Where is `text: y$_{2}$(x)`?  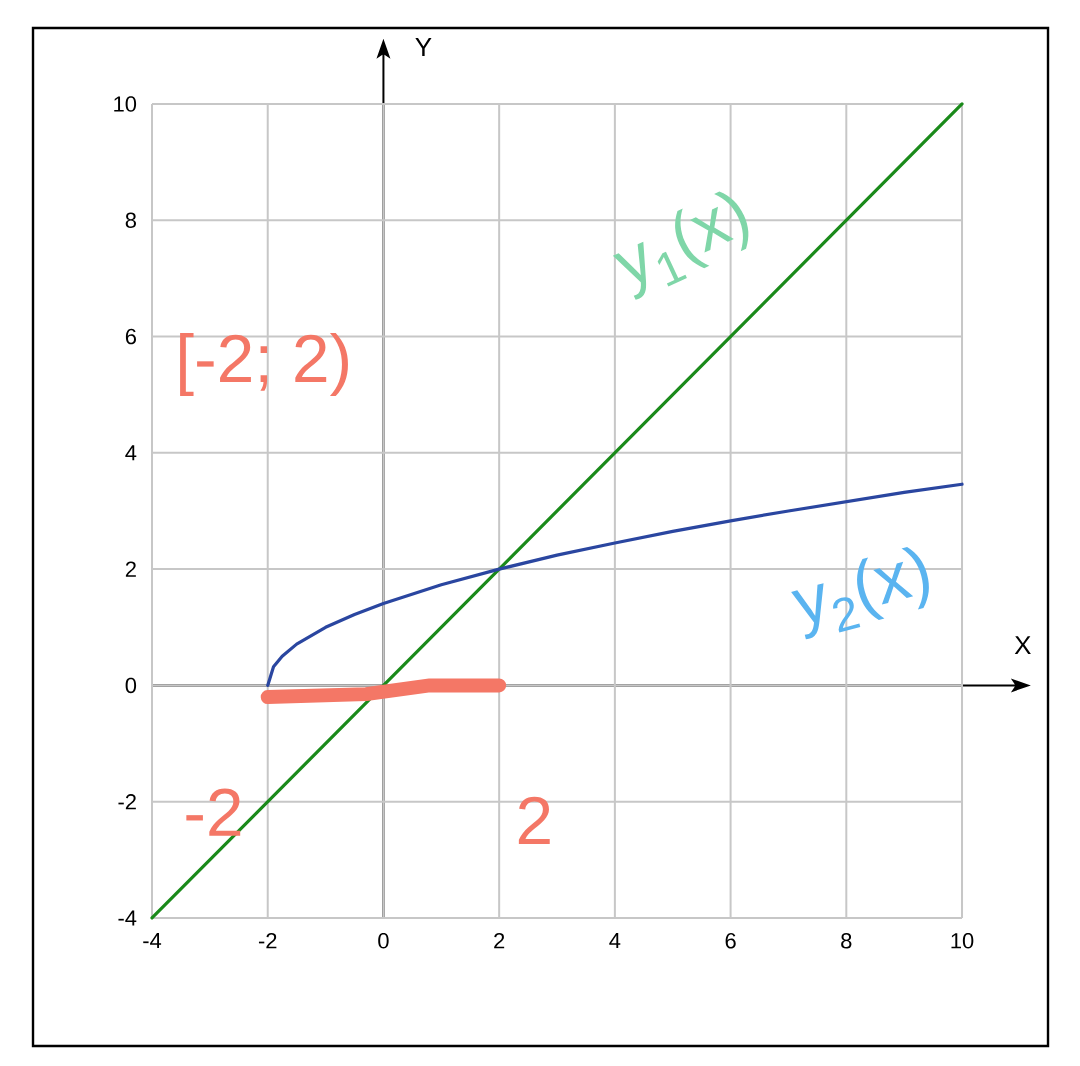
text: y$_{2}$(x) is located at coordinates (860, 593).